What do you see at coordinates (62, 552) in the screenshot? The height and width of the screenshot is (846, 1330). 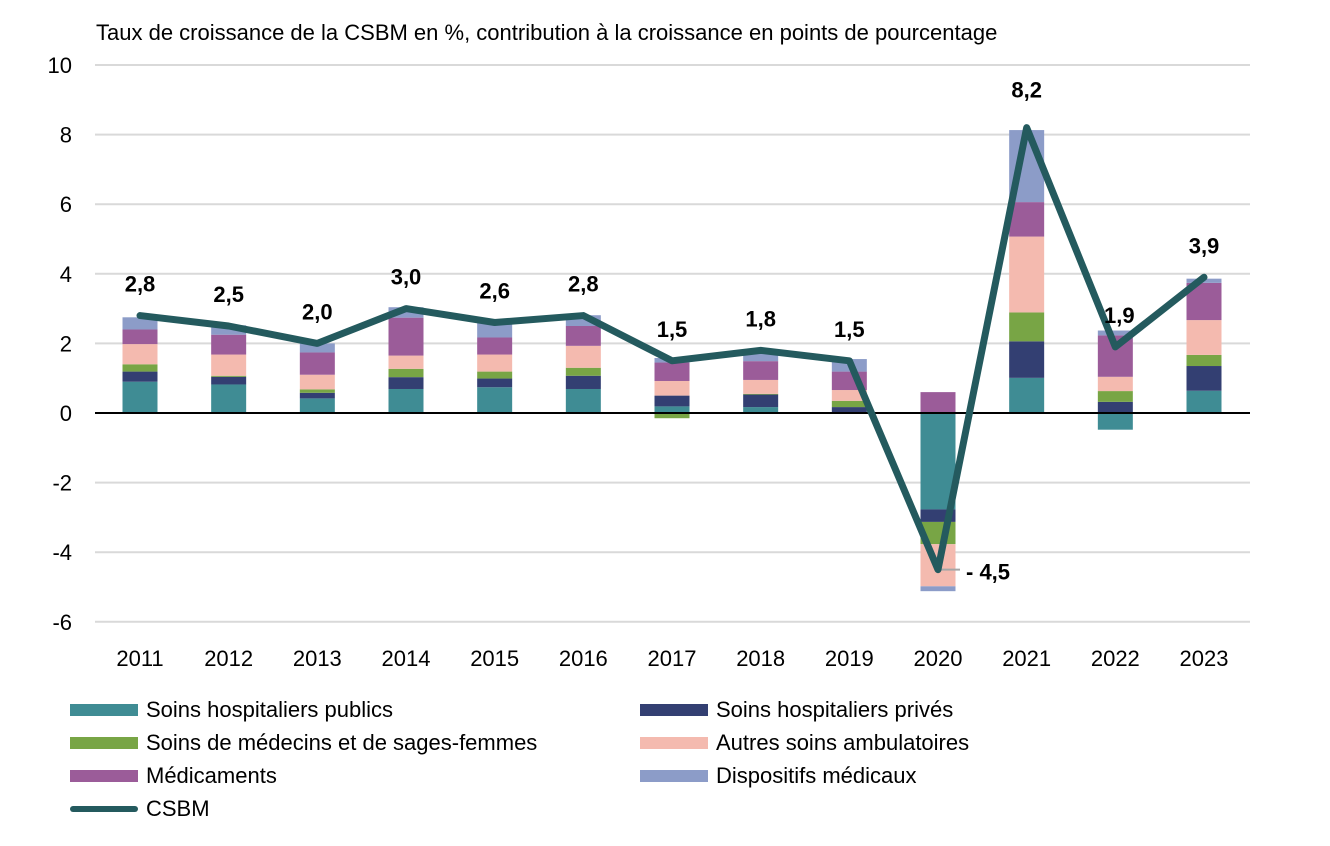 I see `y-tick-label: -4` at bounding box center [62, 552].